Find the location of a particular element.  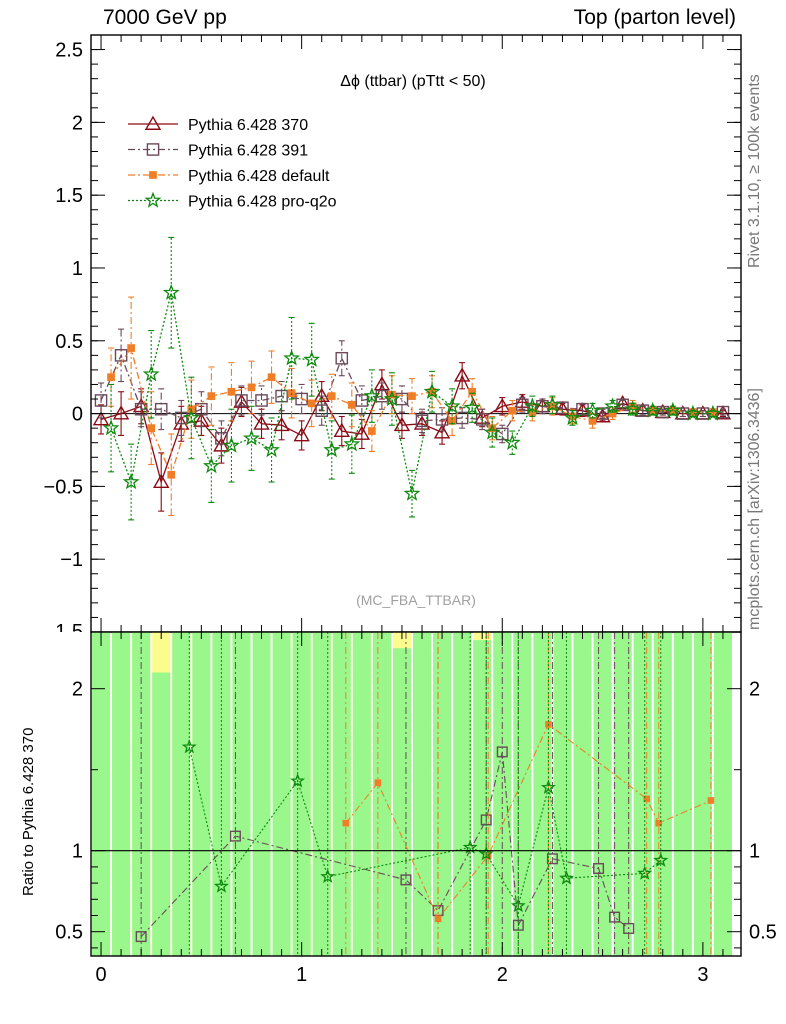

x-tick-label: 0 is located at coordinates (100, 975).